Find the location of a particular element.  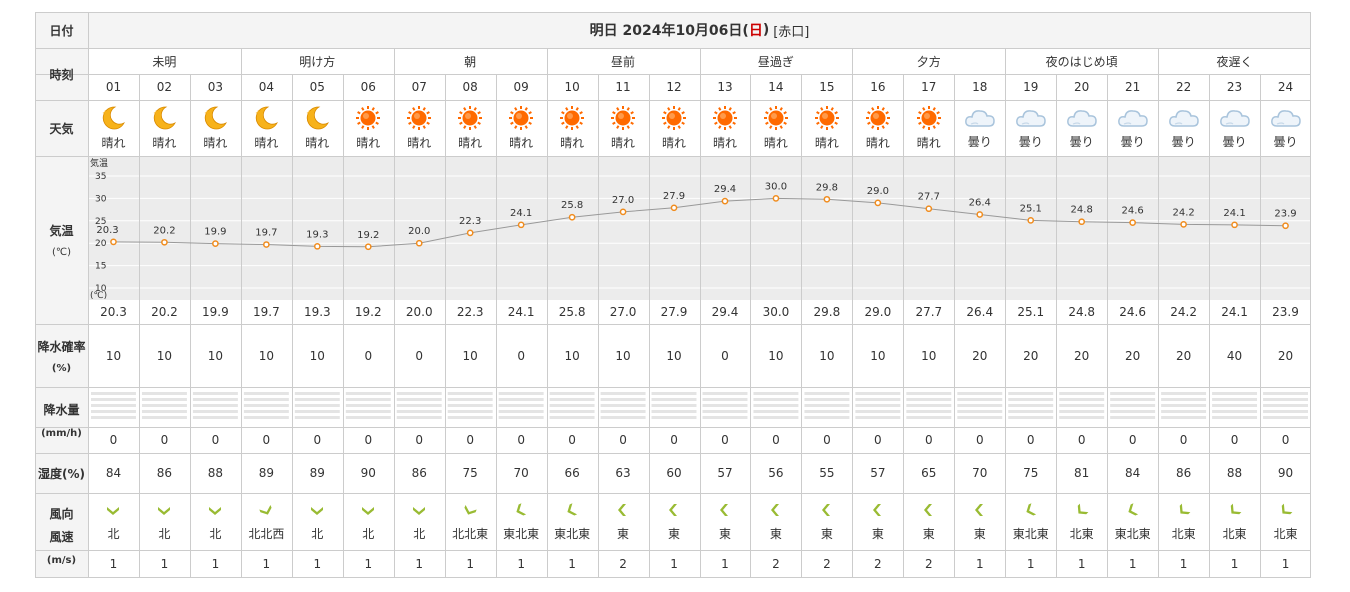

moon-icon is located at coordinates (267, 118).